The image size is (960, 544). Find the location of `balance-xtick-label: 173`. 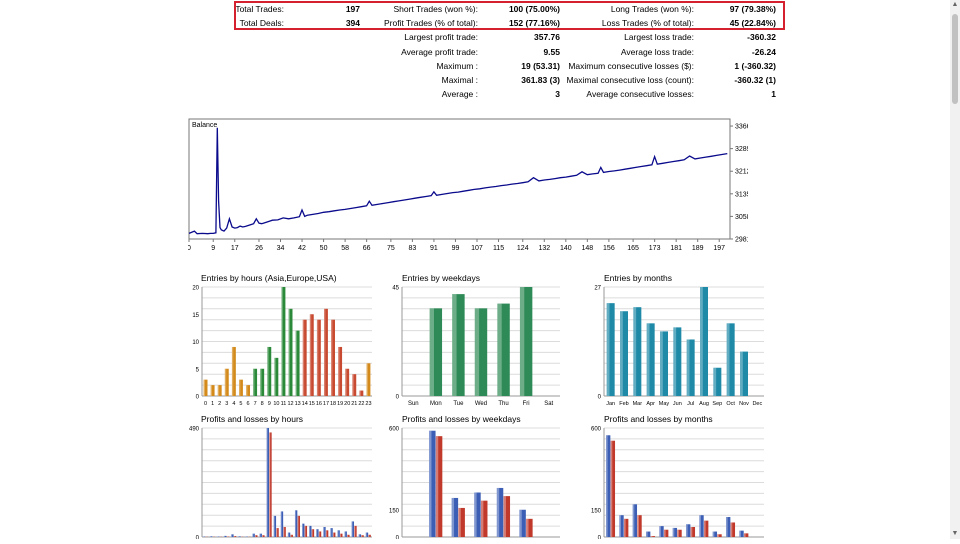

balance-xtick-label: 173 is located at coordinates (655, 248).